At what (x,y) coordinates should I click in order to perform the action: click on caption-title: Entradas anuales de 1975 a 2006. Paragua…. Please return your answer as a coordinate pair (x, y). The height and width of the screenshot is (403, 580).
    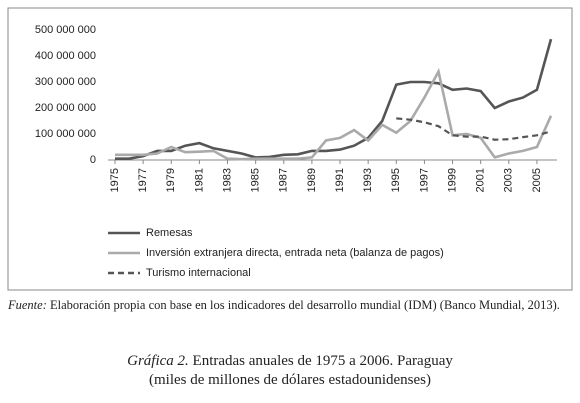
    Looking at the image, I should click on (322, 361).